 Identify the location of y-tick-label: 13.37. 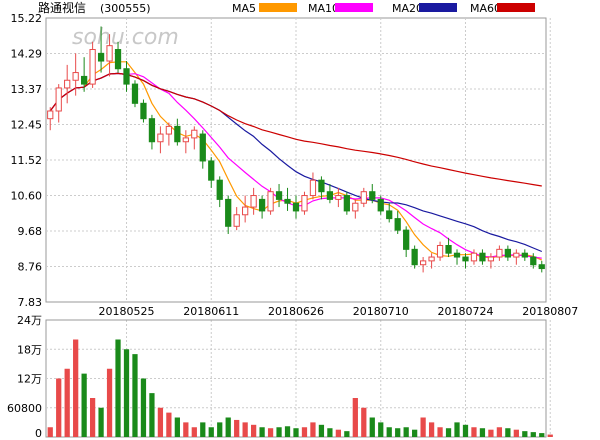
(27, 89).